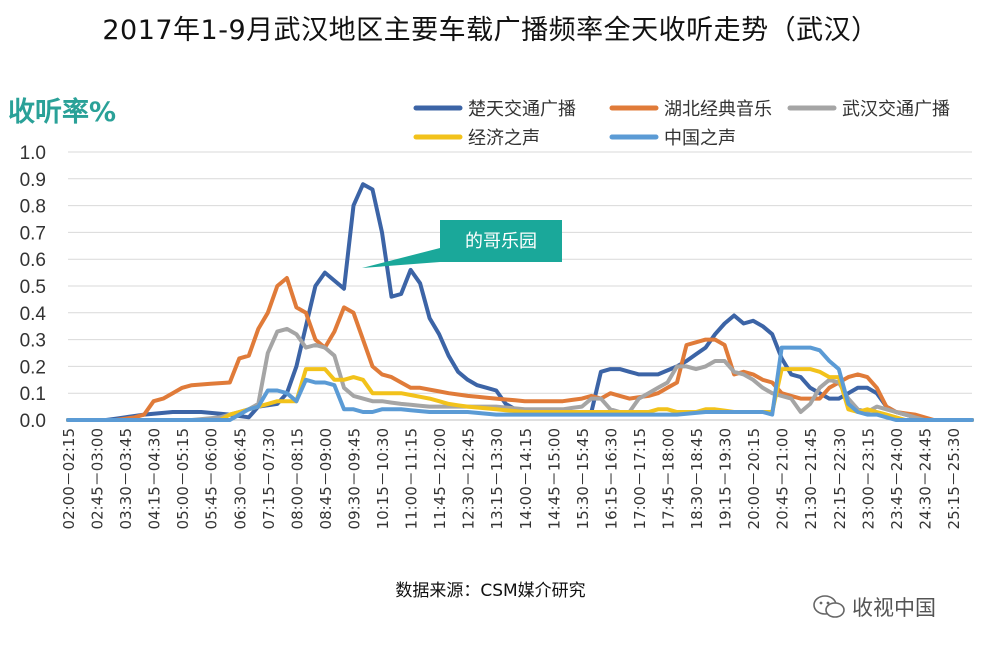  Describe the element at coordinates (583, 478) in the screenshot. I see `x-tick-label: 15:30－15:45` at that location.